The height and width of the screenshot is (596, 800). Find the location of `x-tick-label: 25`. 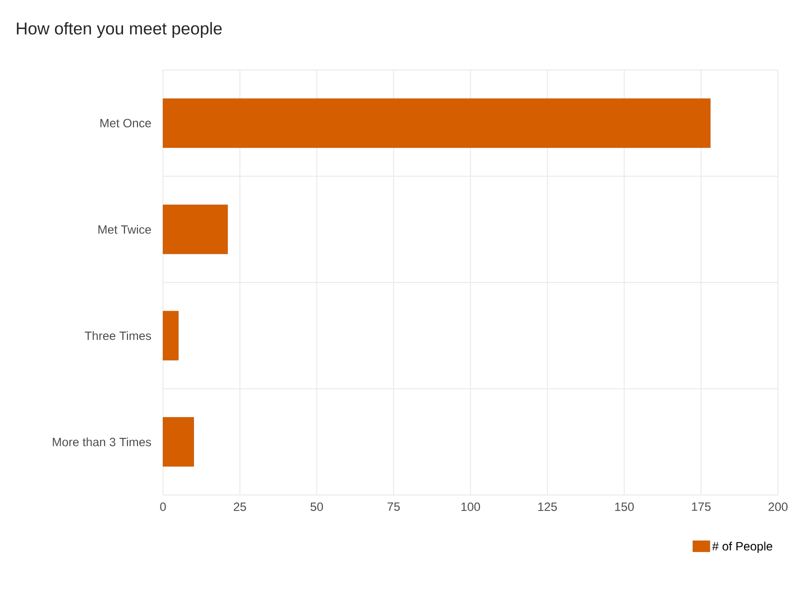

x-tick-label: 25 is located at coordinates (240, 507).